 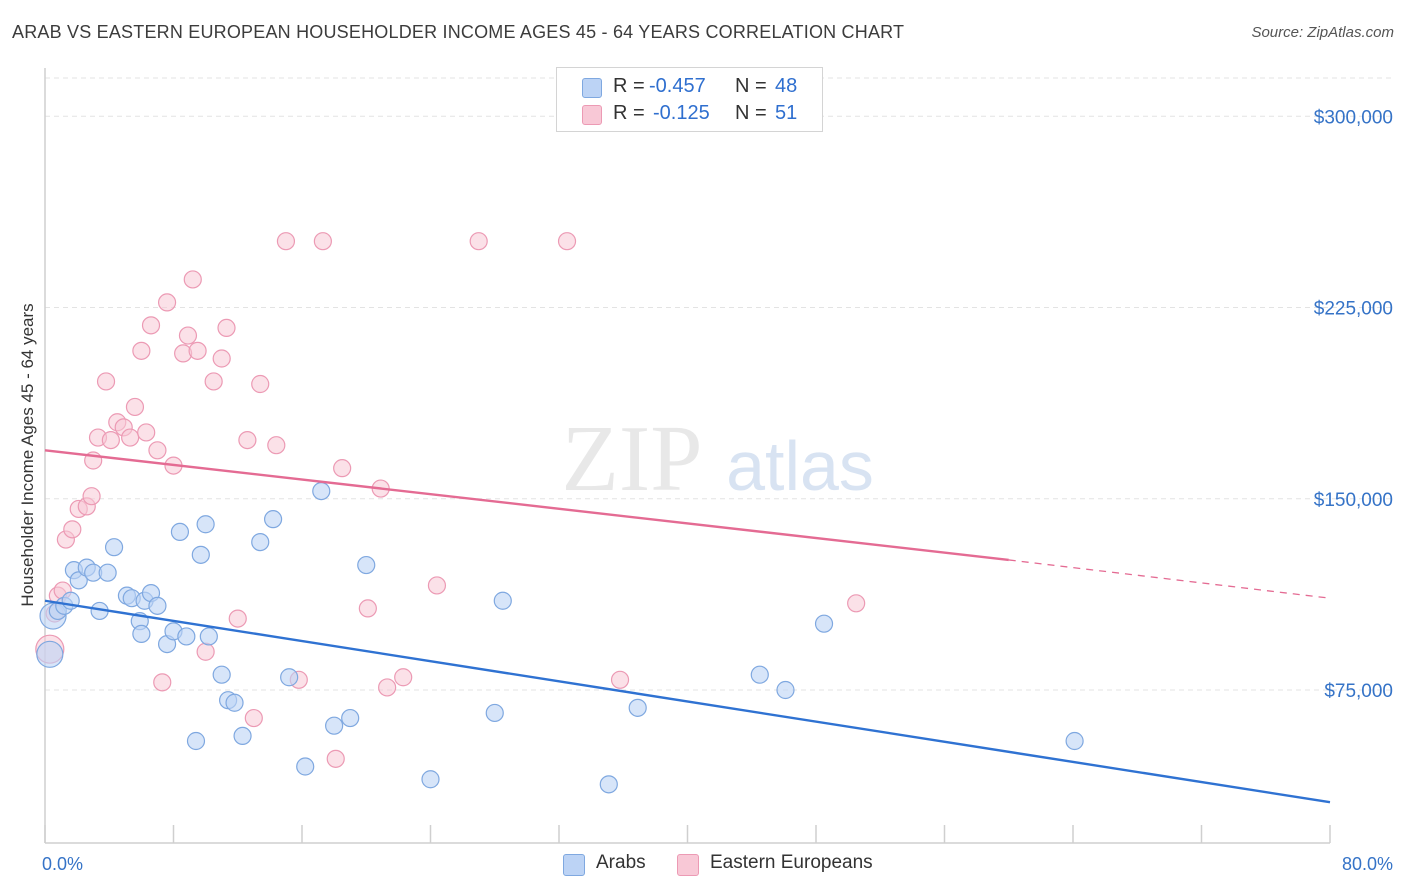 I want to click on legend-row-eastern-europeans: R = -0.125 N = 51, so click(x=689, y=115).